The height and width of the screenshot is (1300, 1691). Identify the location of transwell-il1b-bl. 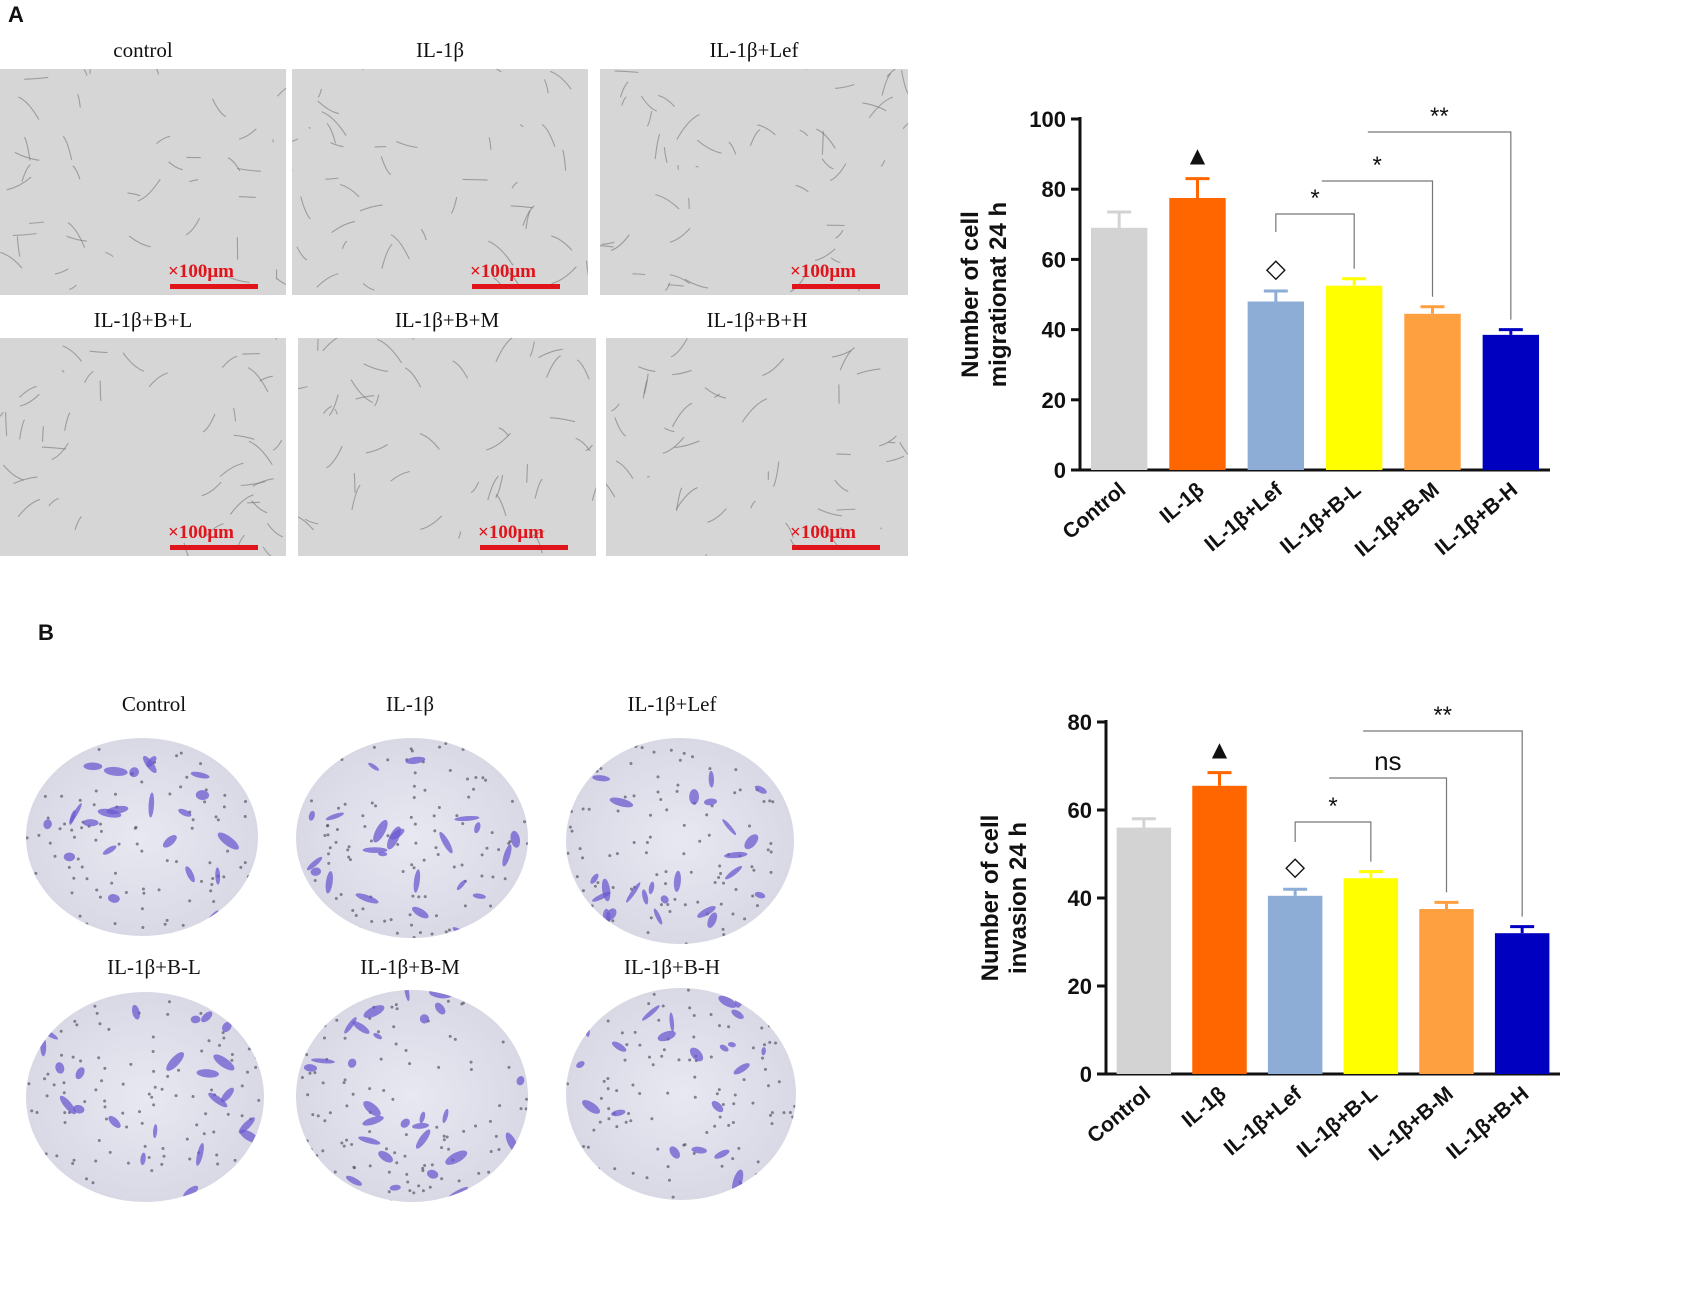
(145, 1097).